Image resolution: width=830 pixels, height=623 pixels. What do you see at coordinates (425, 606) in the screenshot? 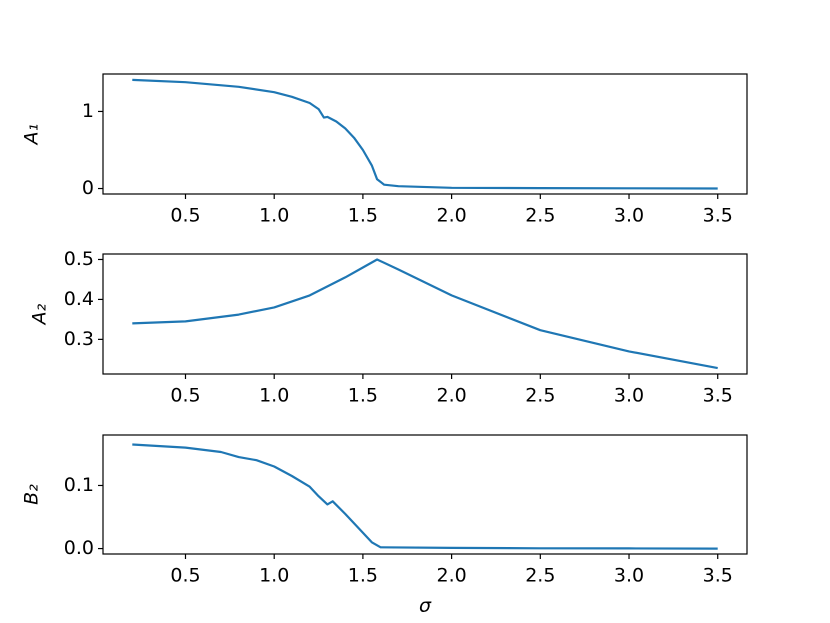
I see `x-axis-label: σ` at bounding box center [425, 606].